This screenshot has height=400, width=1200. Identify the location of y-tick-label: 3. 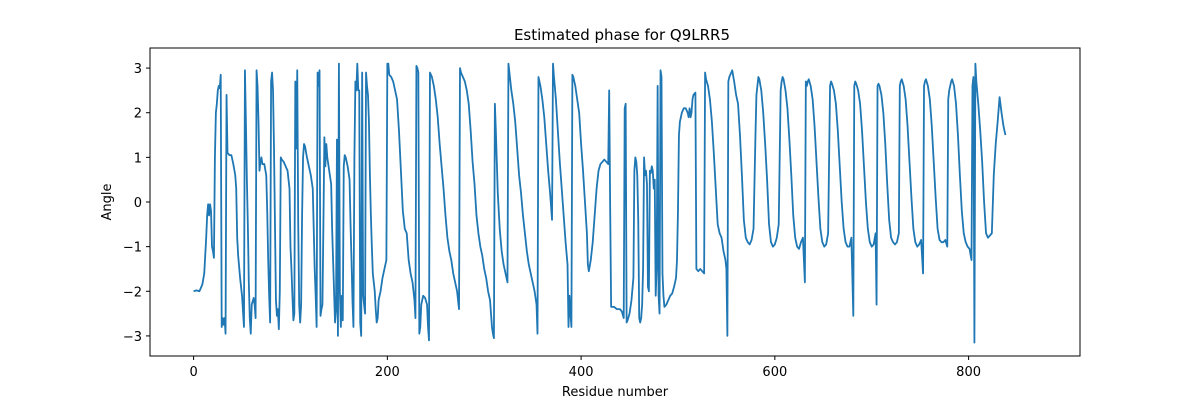
(138, 69).